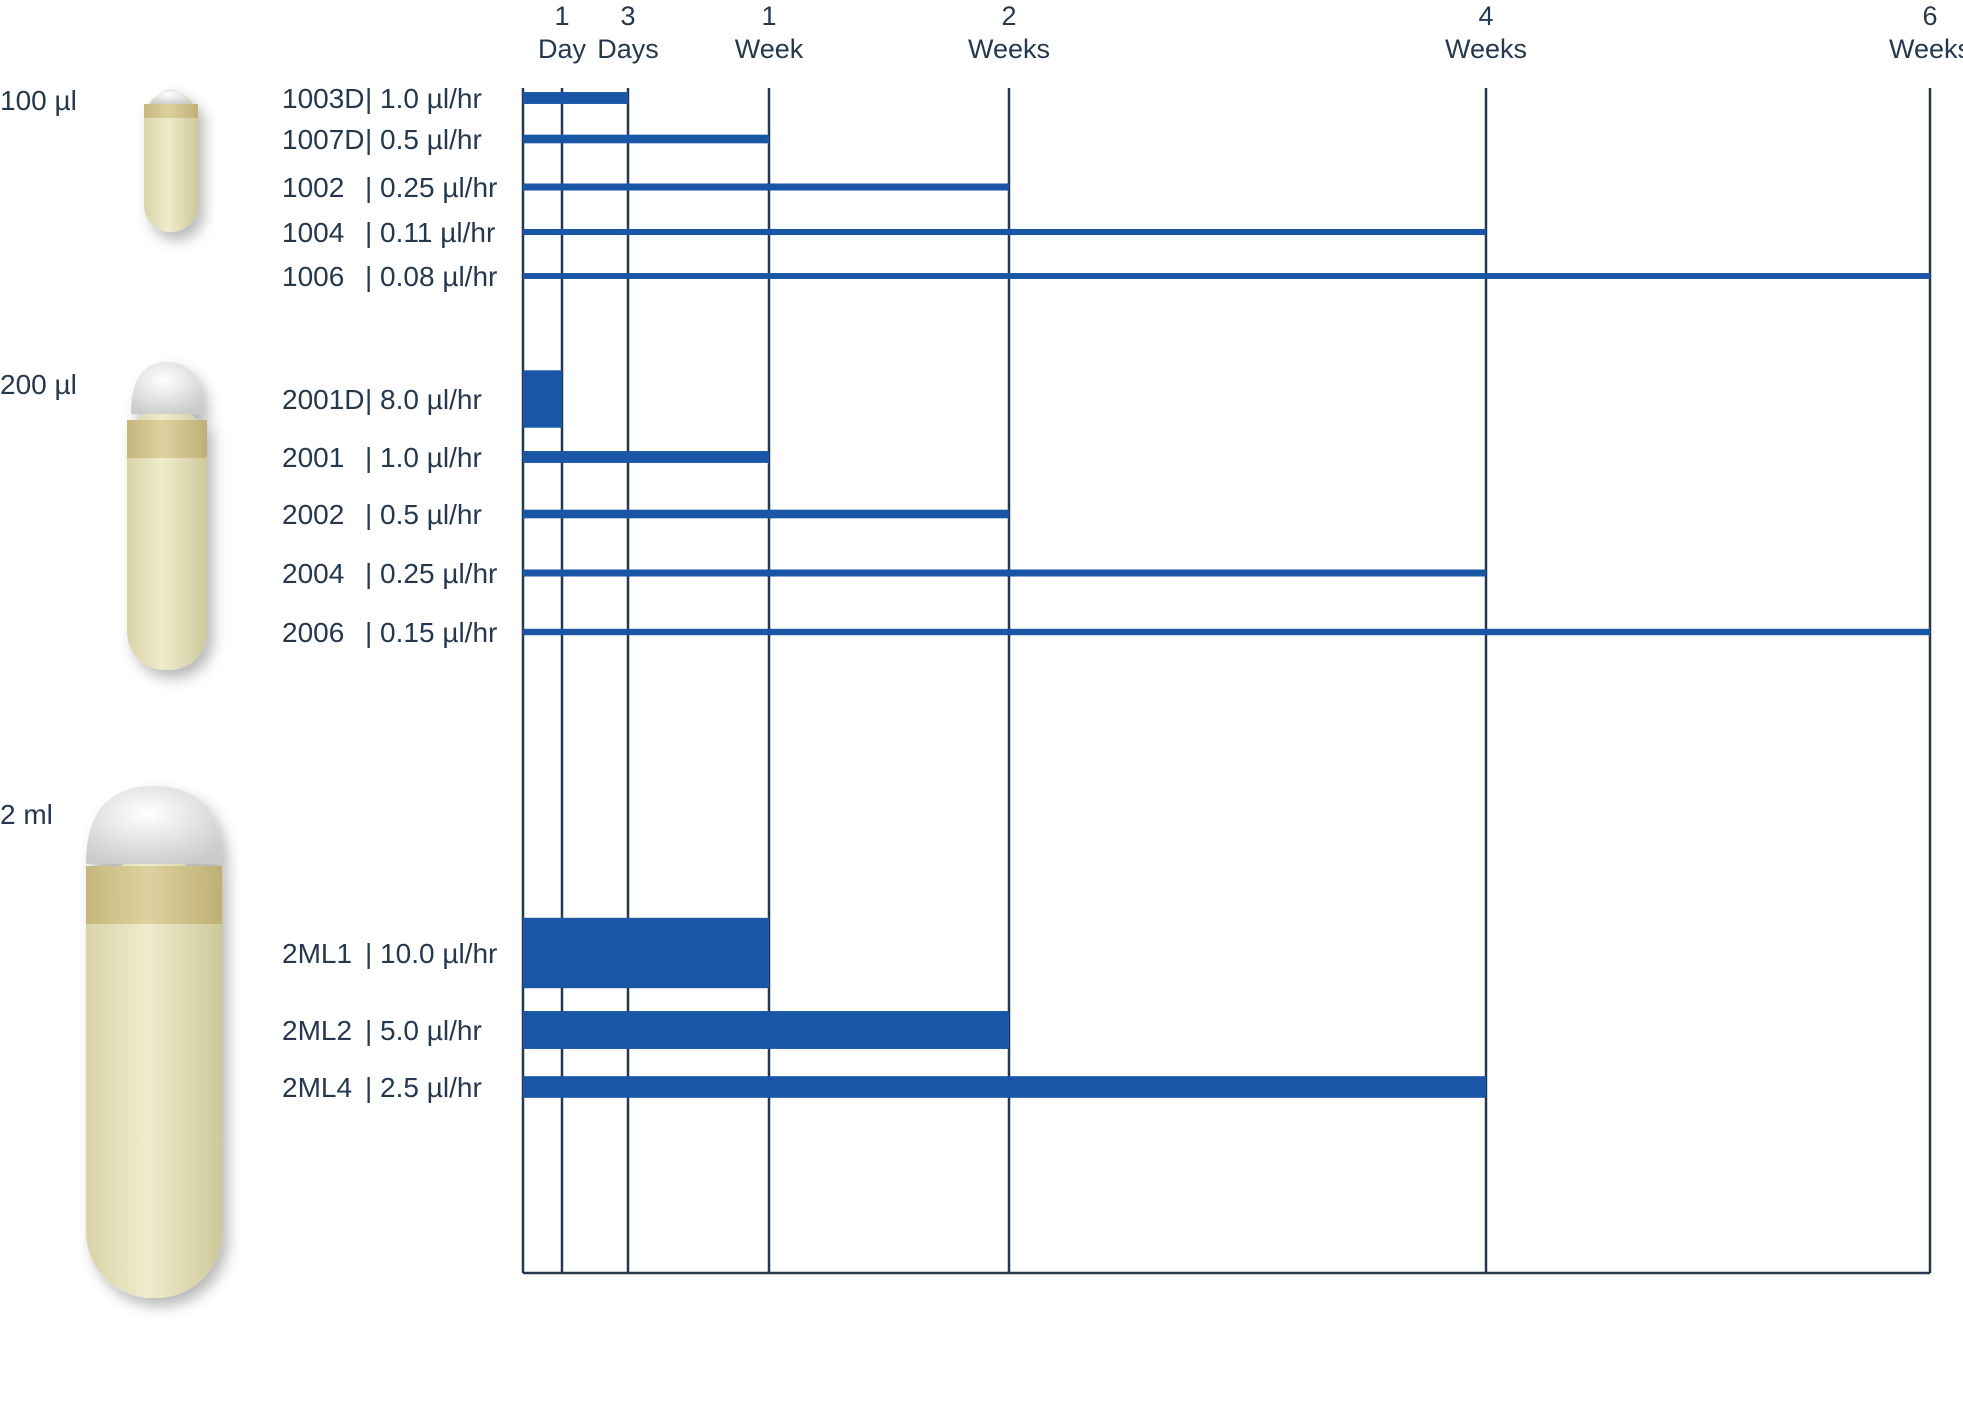 This screenshot has width=1963, height=1415. What do you see at coordinates (171, 160) in the screenshot?
I see `osmotic-pump-100ul-icon` at bounding box center [171, 160].